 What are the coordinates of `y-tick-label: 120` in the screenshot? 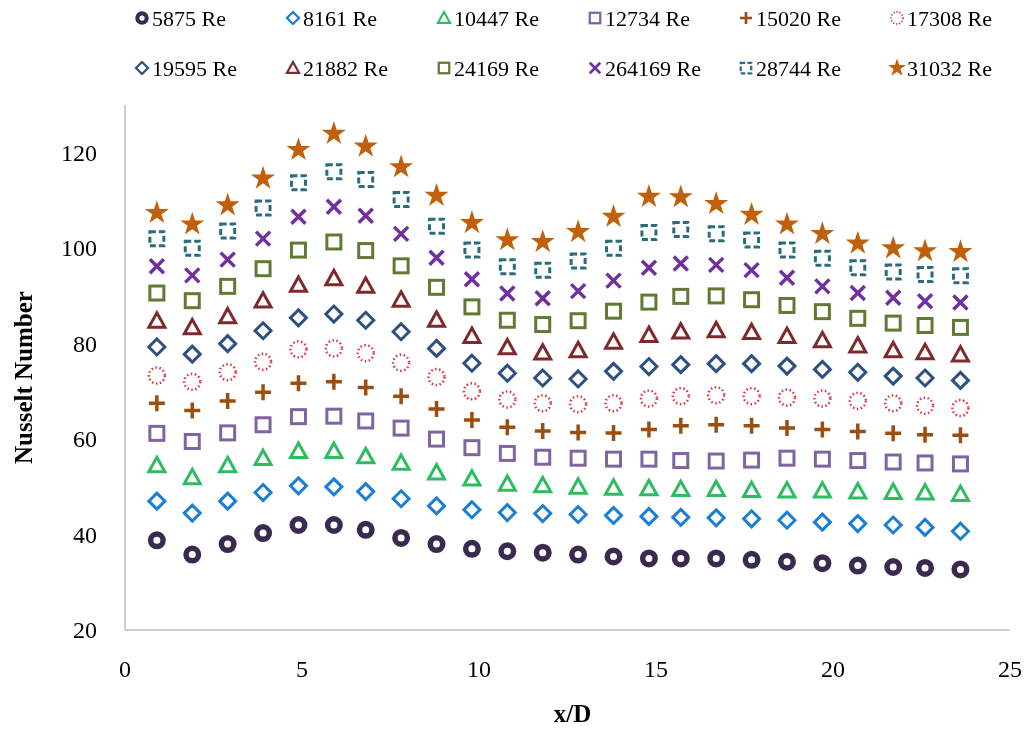 It's located at (79, 152).